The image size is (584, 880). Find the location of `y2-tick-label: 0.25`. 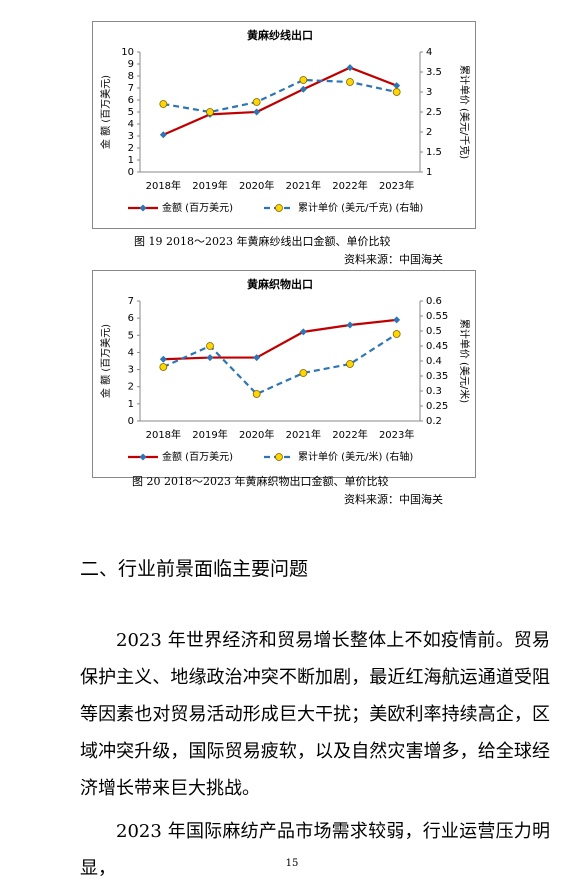

y2-tick-label: 0.25 is located at coordinates (437, 406).